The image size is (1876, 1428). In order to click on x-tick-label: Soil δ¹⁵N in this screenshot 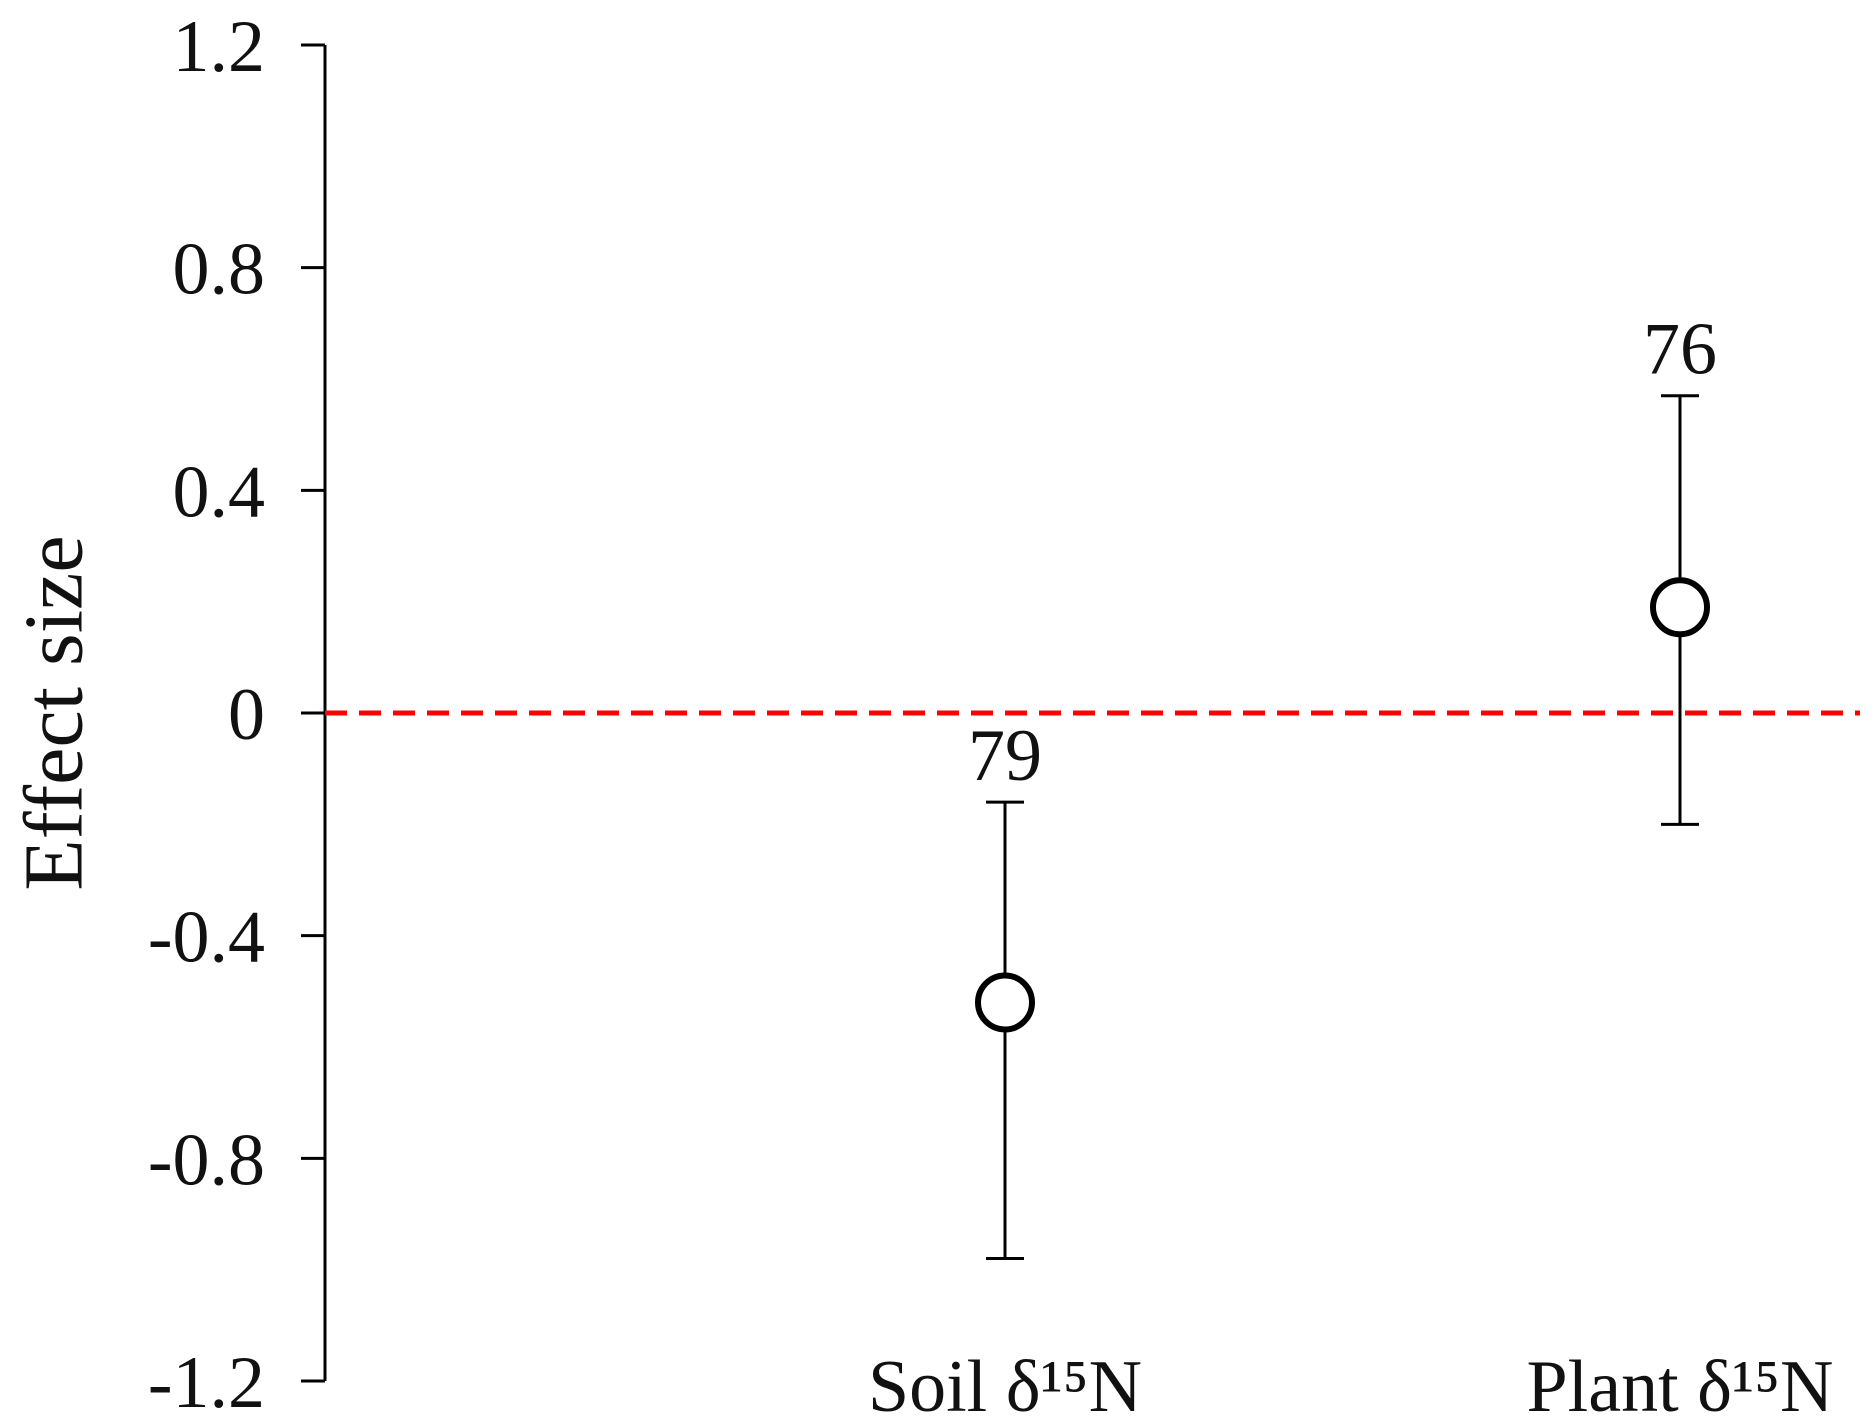, I will do `click(1005, 1387)`.